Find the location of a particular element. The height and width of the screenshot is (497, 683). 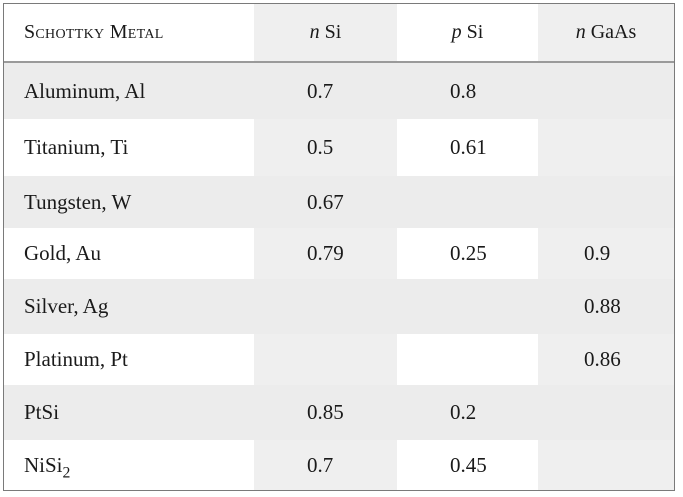

header-n-si-rest: Si is located at coordinates (330, 32).